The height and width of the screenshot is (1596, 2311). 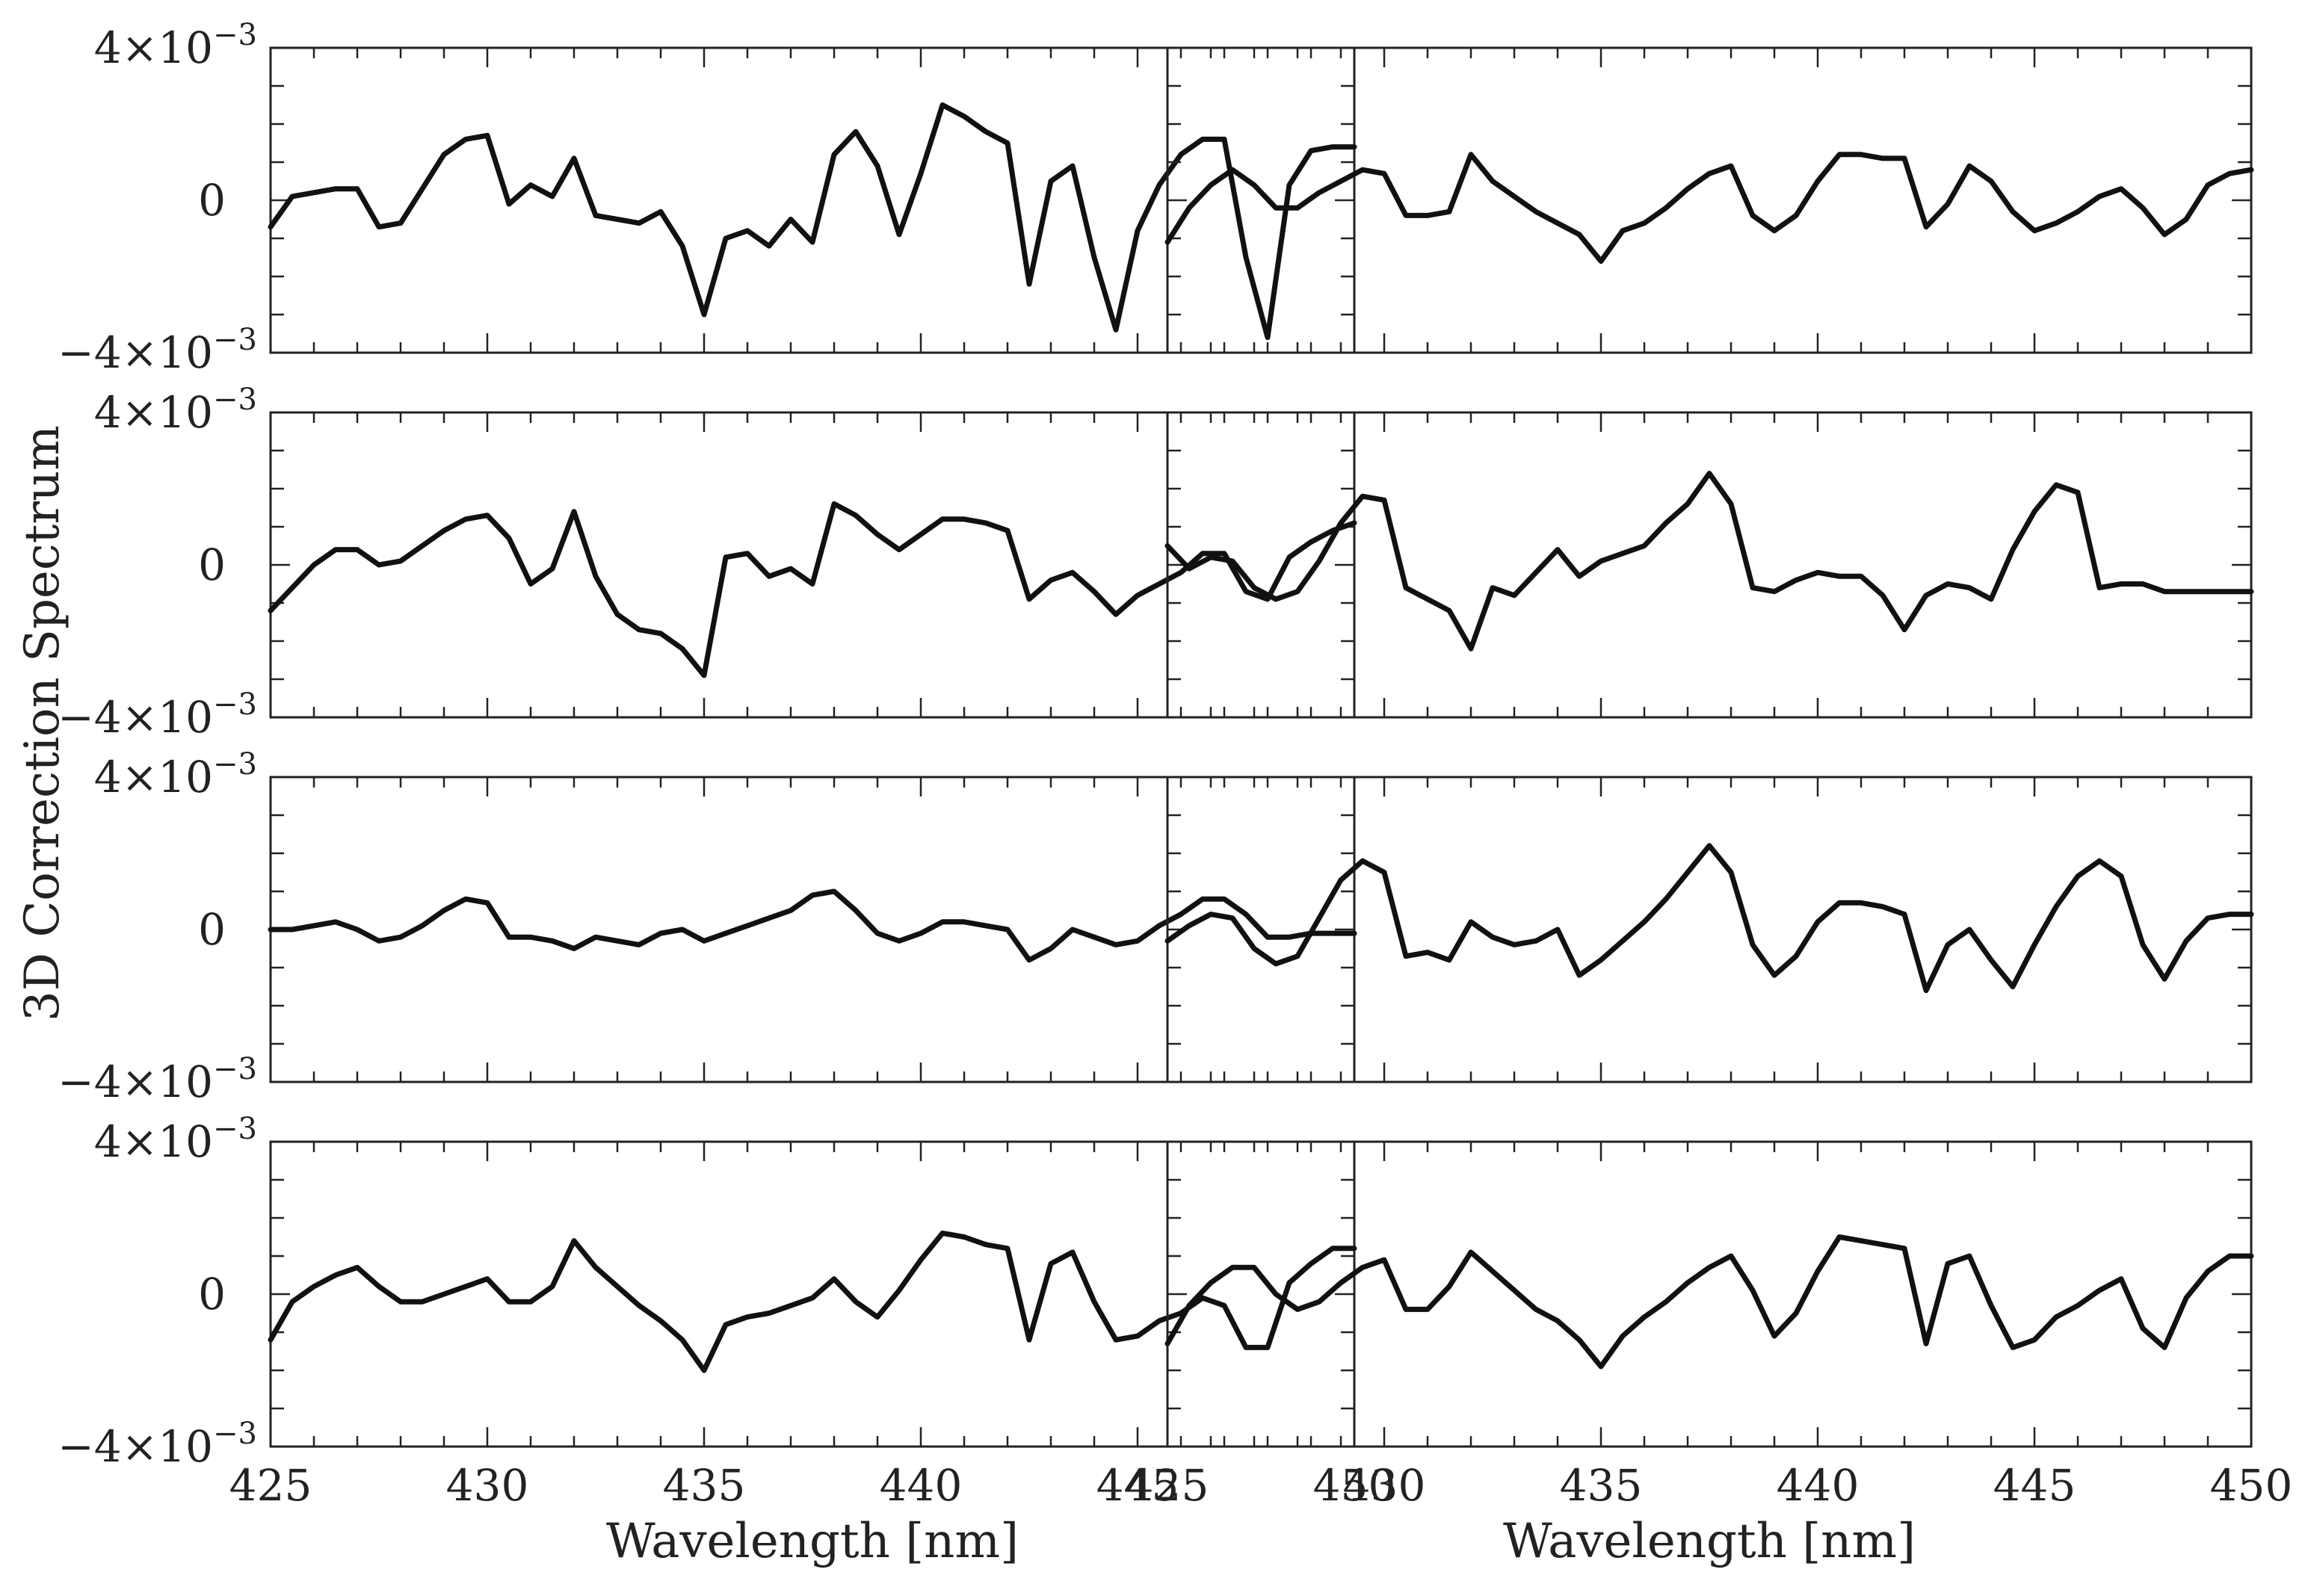 I want to click on panel-row4-right: 425 430 435 440 445 450 Wavelength [nm], so click(x=1709, y=1355).